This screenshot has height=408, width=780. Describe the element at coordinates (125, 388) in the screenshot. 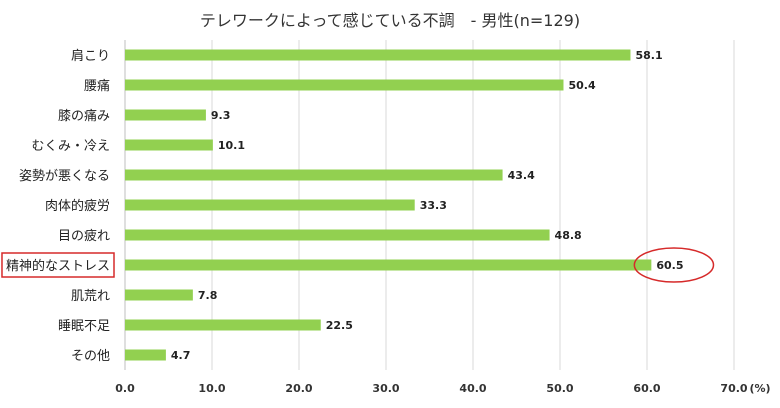

I see `x-tick-label: 0.0` at that location.